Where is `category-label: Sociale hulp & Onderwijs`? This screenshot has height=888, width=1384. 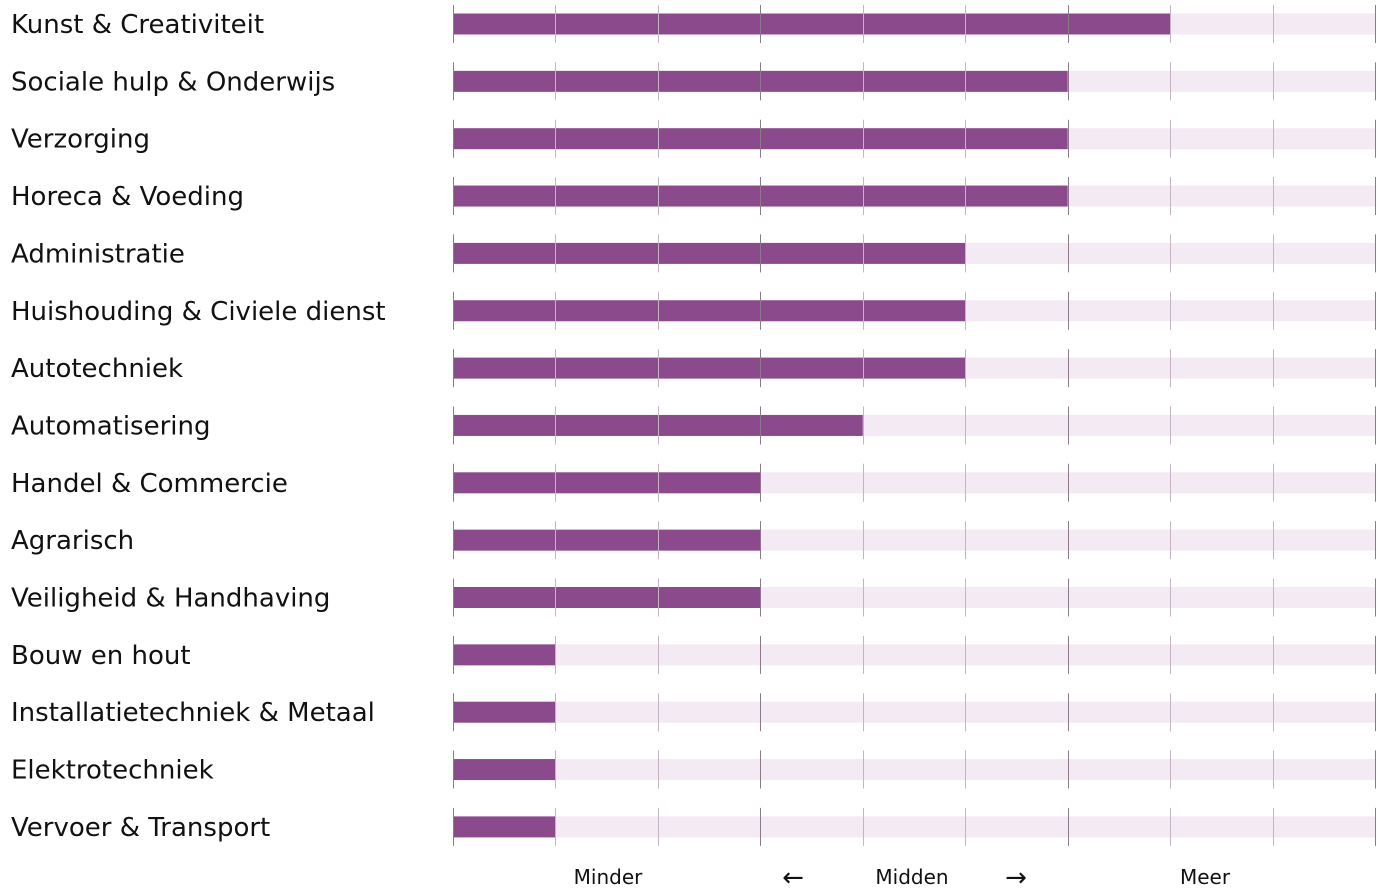
category-label: Sociale hulp & Onderwijs is located at coordinates (173, 82).